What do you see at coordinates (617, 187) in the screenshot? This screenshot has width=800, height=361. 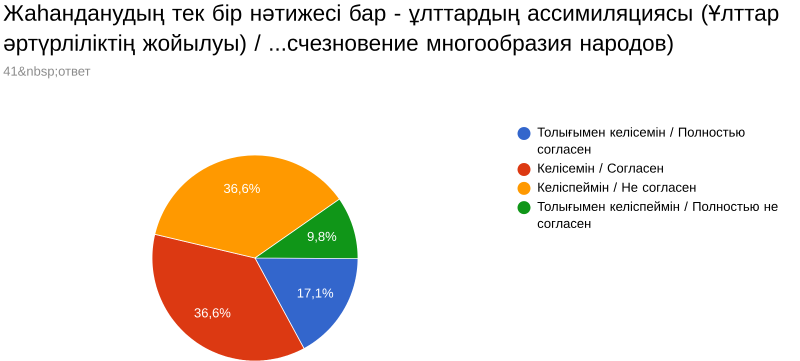 I see `legend-label: Келіспеймін / Не согласен` at bounding box center [617, 187].